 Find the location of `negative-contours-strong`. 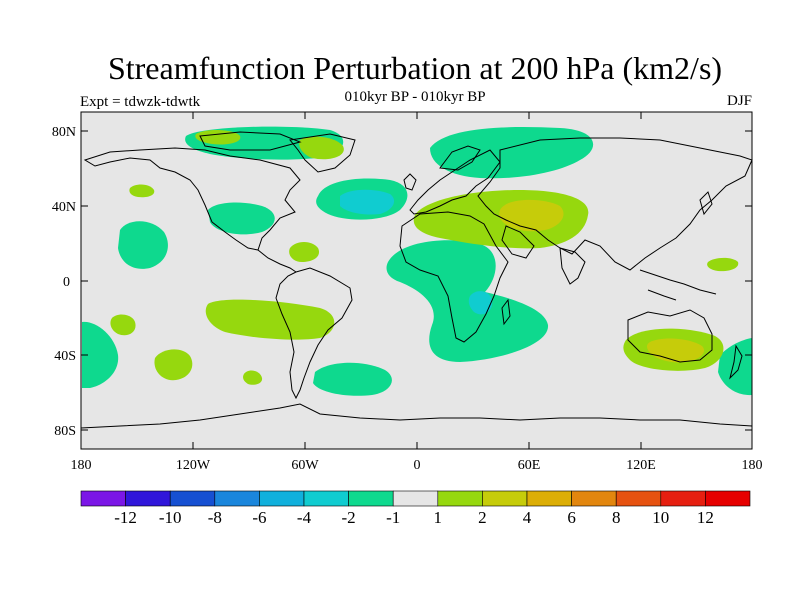

negative-contours-strong is located at coordinates (416, 252).